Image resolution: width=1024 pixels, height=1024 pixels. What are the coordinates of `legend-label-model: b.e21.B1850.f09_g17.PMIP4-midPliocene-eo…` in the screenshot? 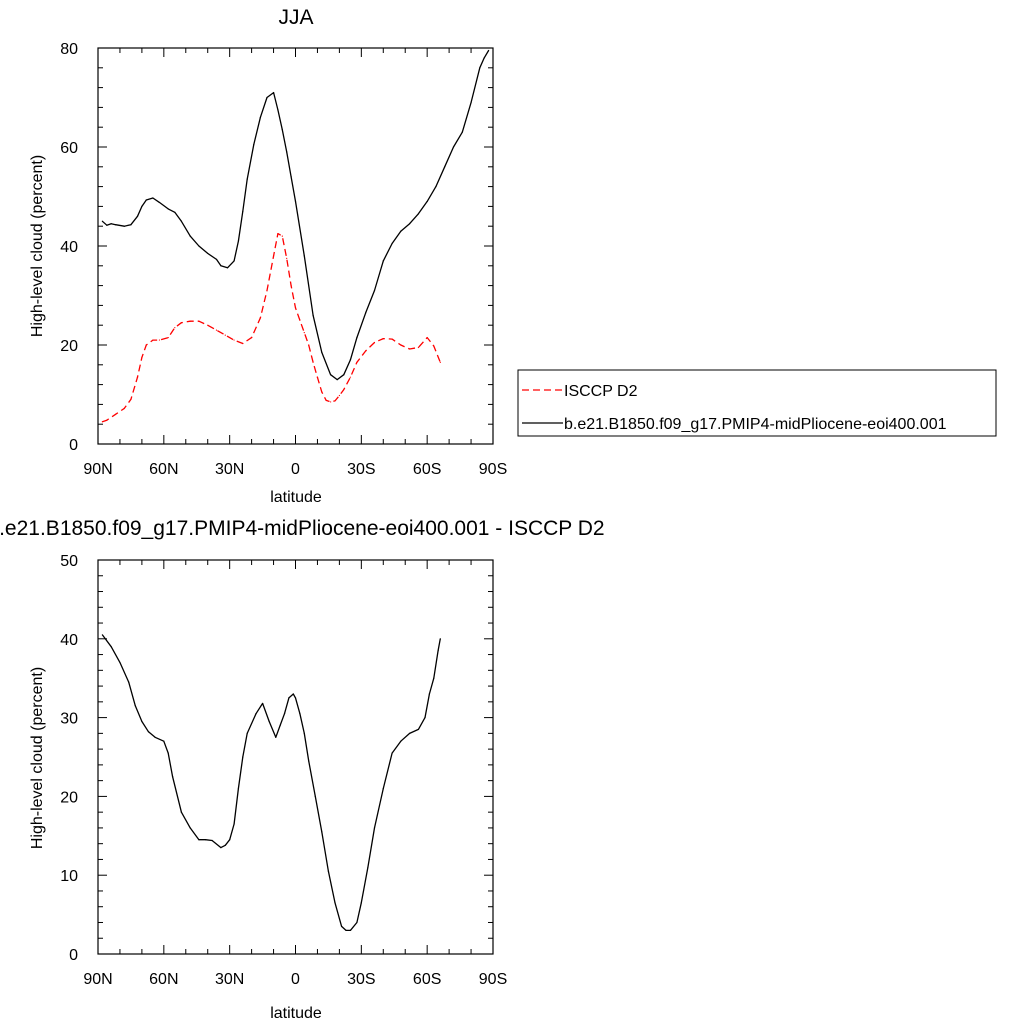 It's located at (755, 424).